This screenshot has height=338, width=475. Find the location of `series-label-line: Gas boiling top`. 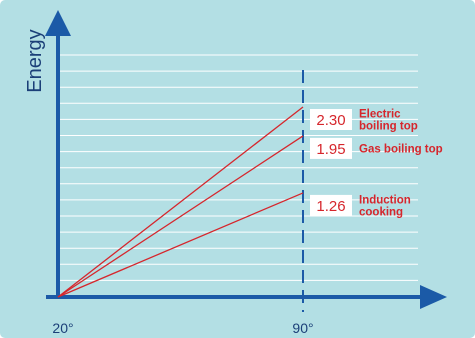

series-label-line: Gas boiling top is located at coordinates (401, 149).